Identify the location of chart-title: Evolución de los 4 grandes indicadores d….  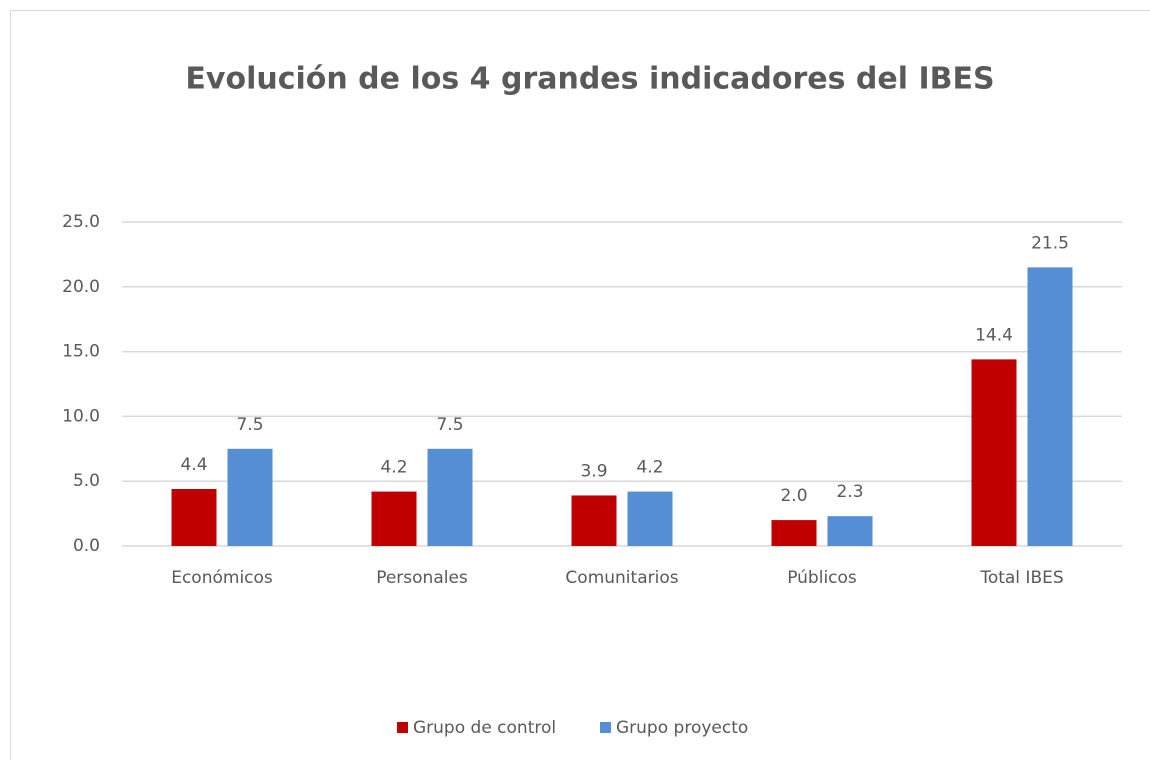
(589, 79).